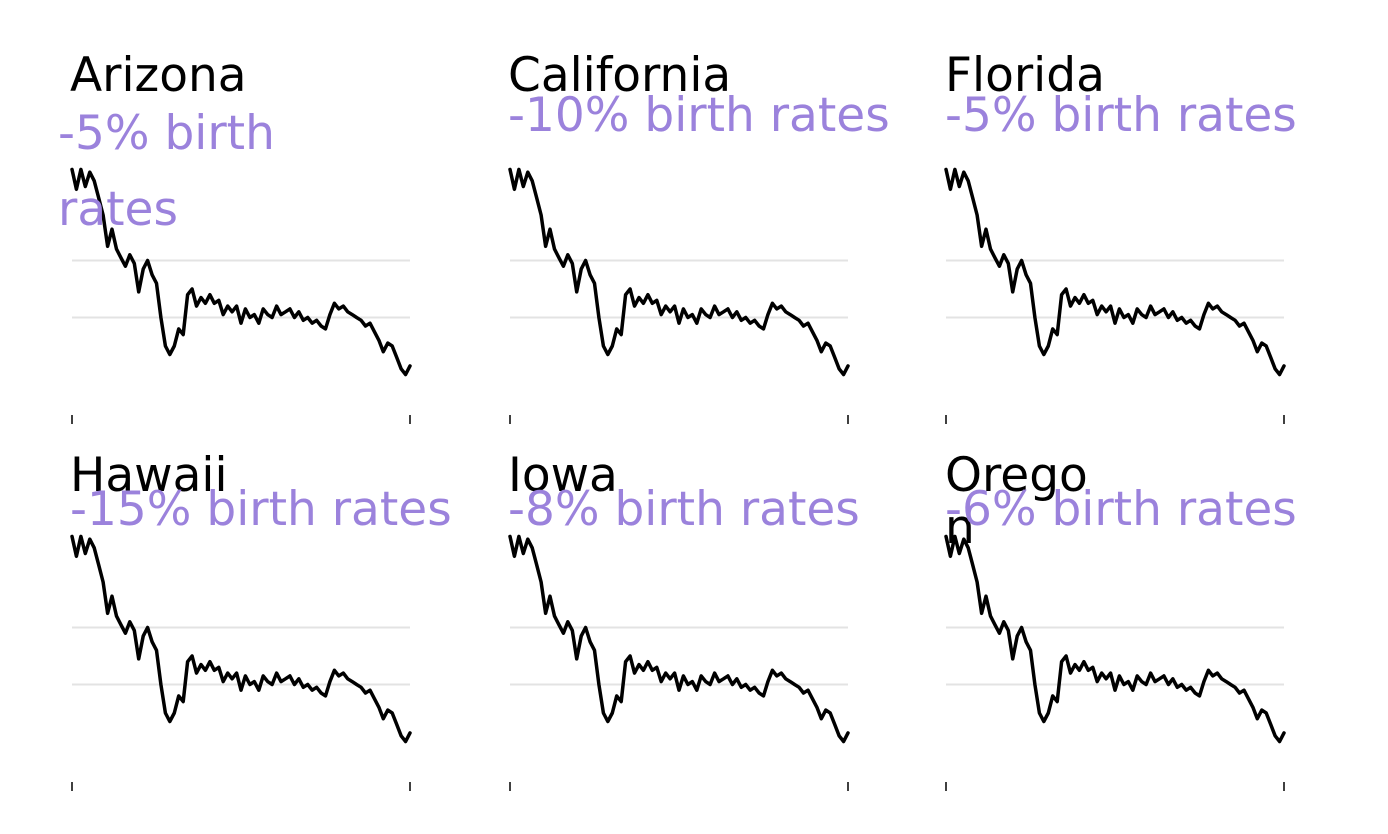  Describe the element at coordinates (166, 171) in the screenshot. I see `panel-change-arizona: -5% birth rates` at that location.